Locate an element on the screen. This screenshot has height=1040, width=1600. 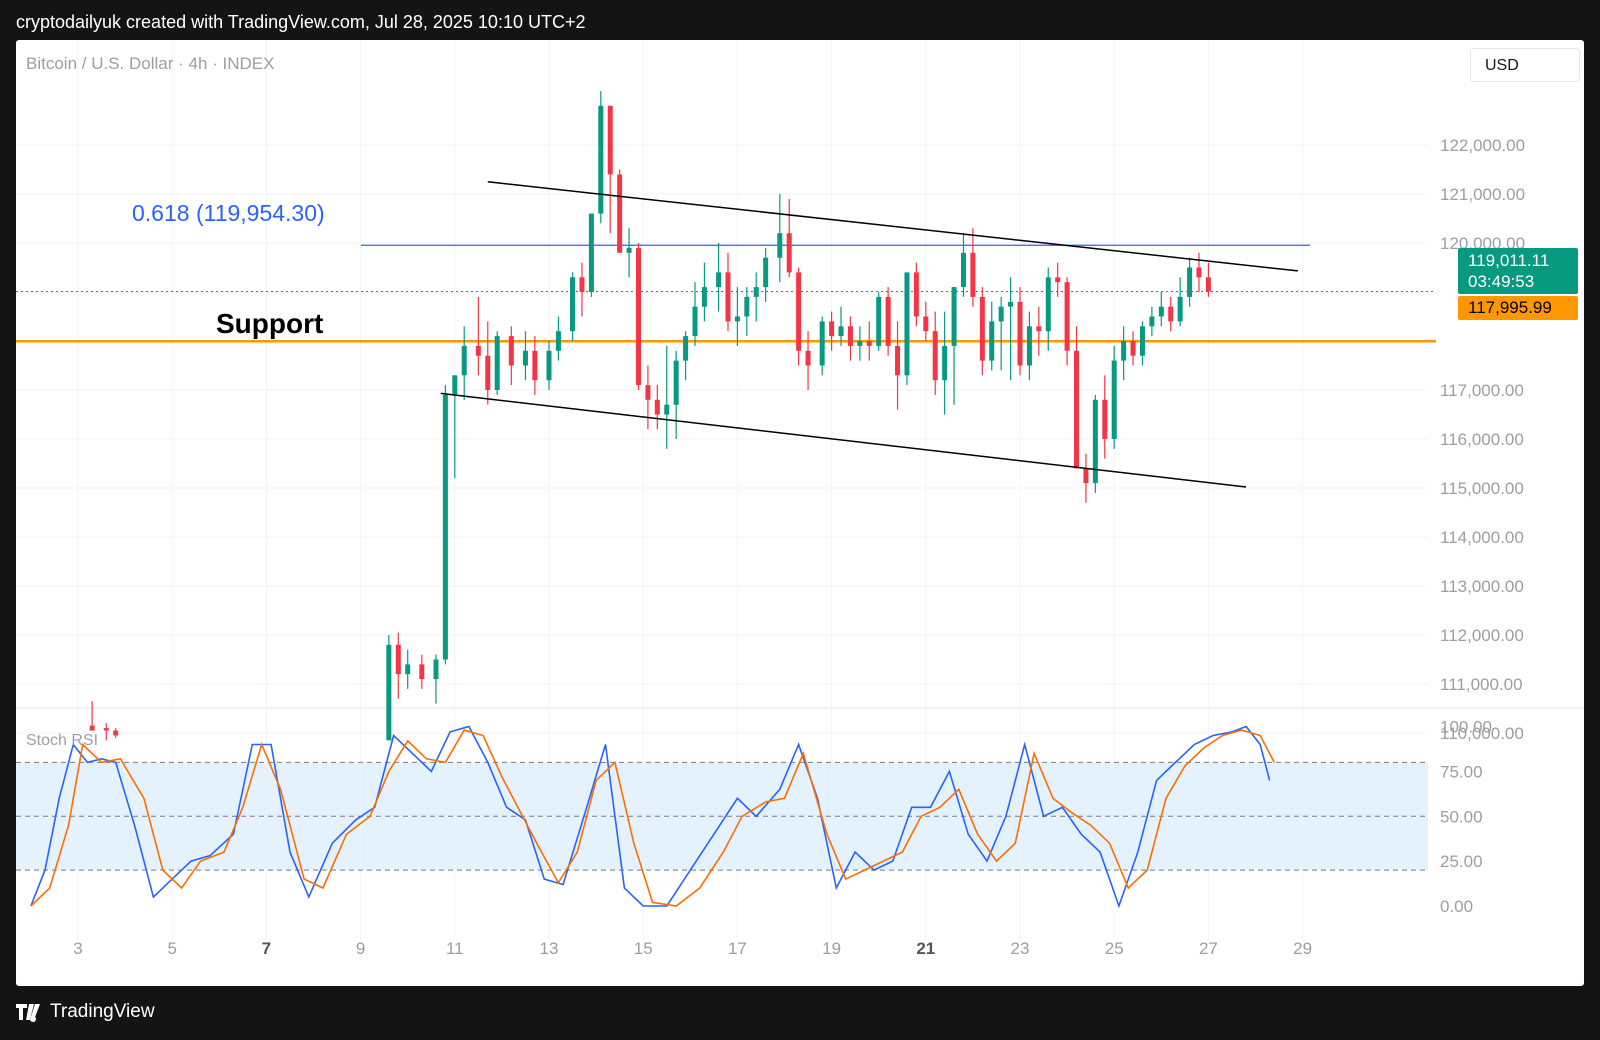
price-axis-tick: 114,000.00 is located at coordinates (1482, 537).